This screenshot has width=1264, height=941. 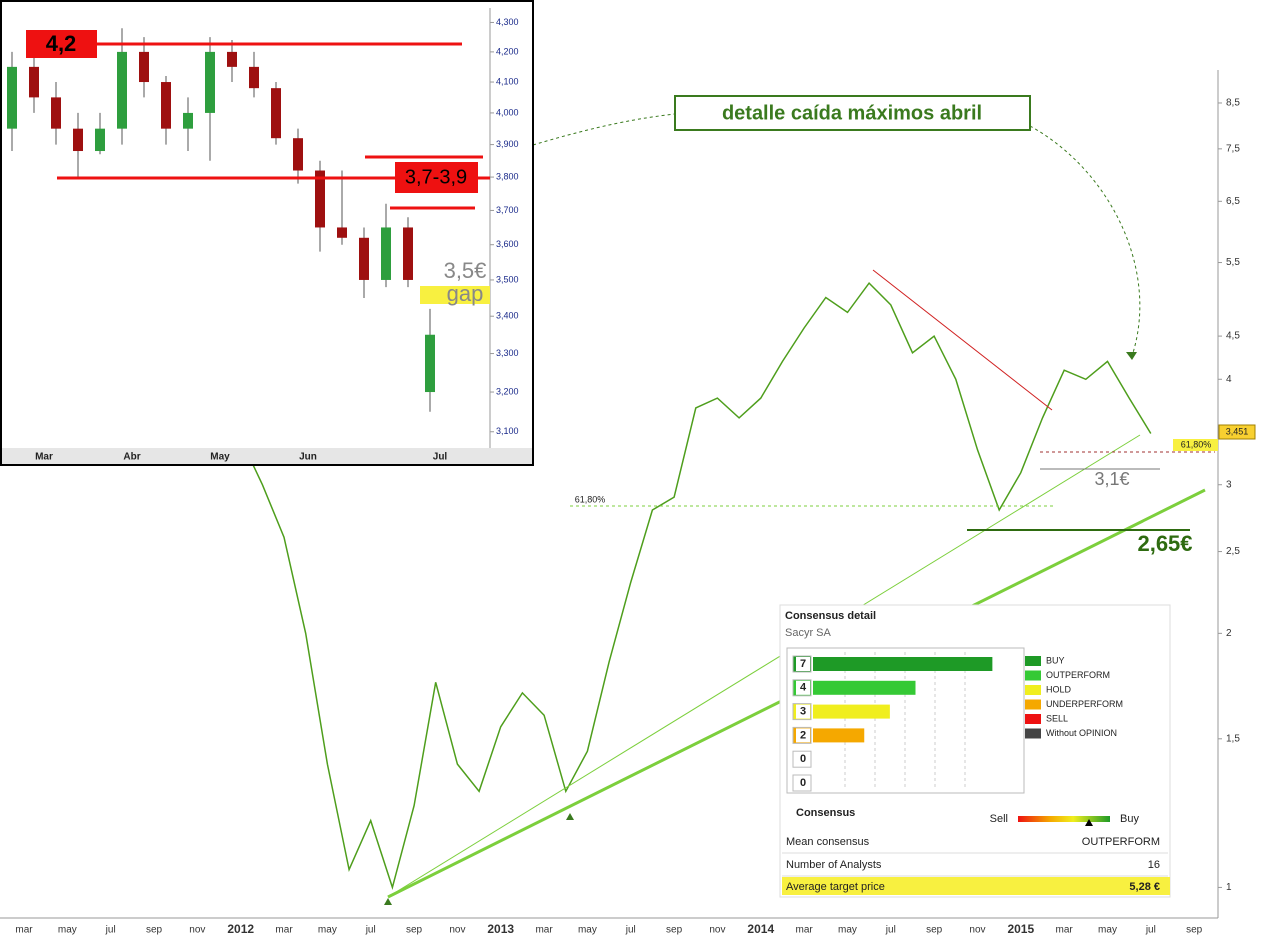 What do you see at coordinates (507, 391) in the screenshot?
I see `y-tick-label: 3,200` at bounding box center [507, 391].